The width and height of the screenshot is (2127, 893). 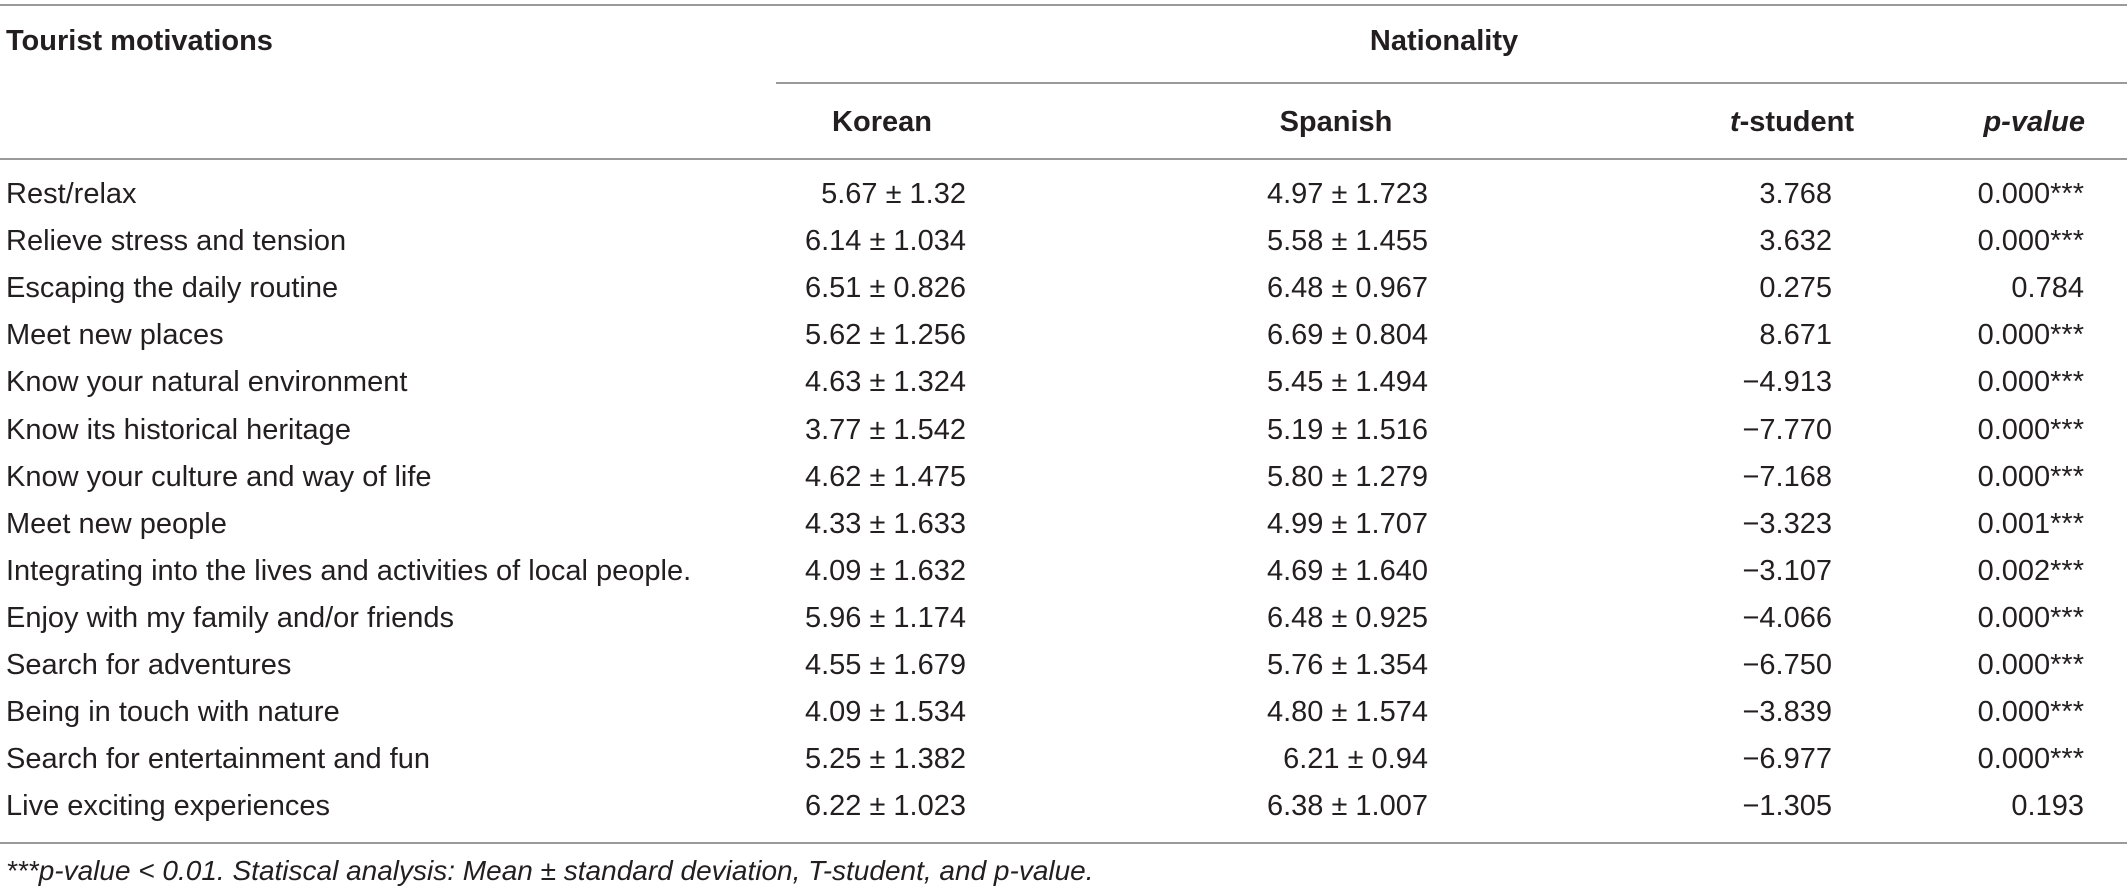 I want to click on p-value-value: 0.002***, so click(x=2030, y=571).